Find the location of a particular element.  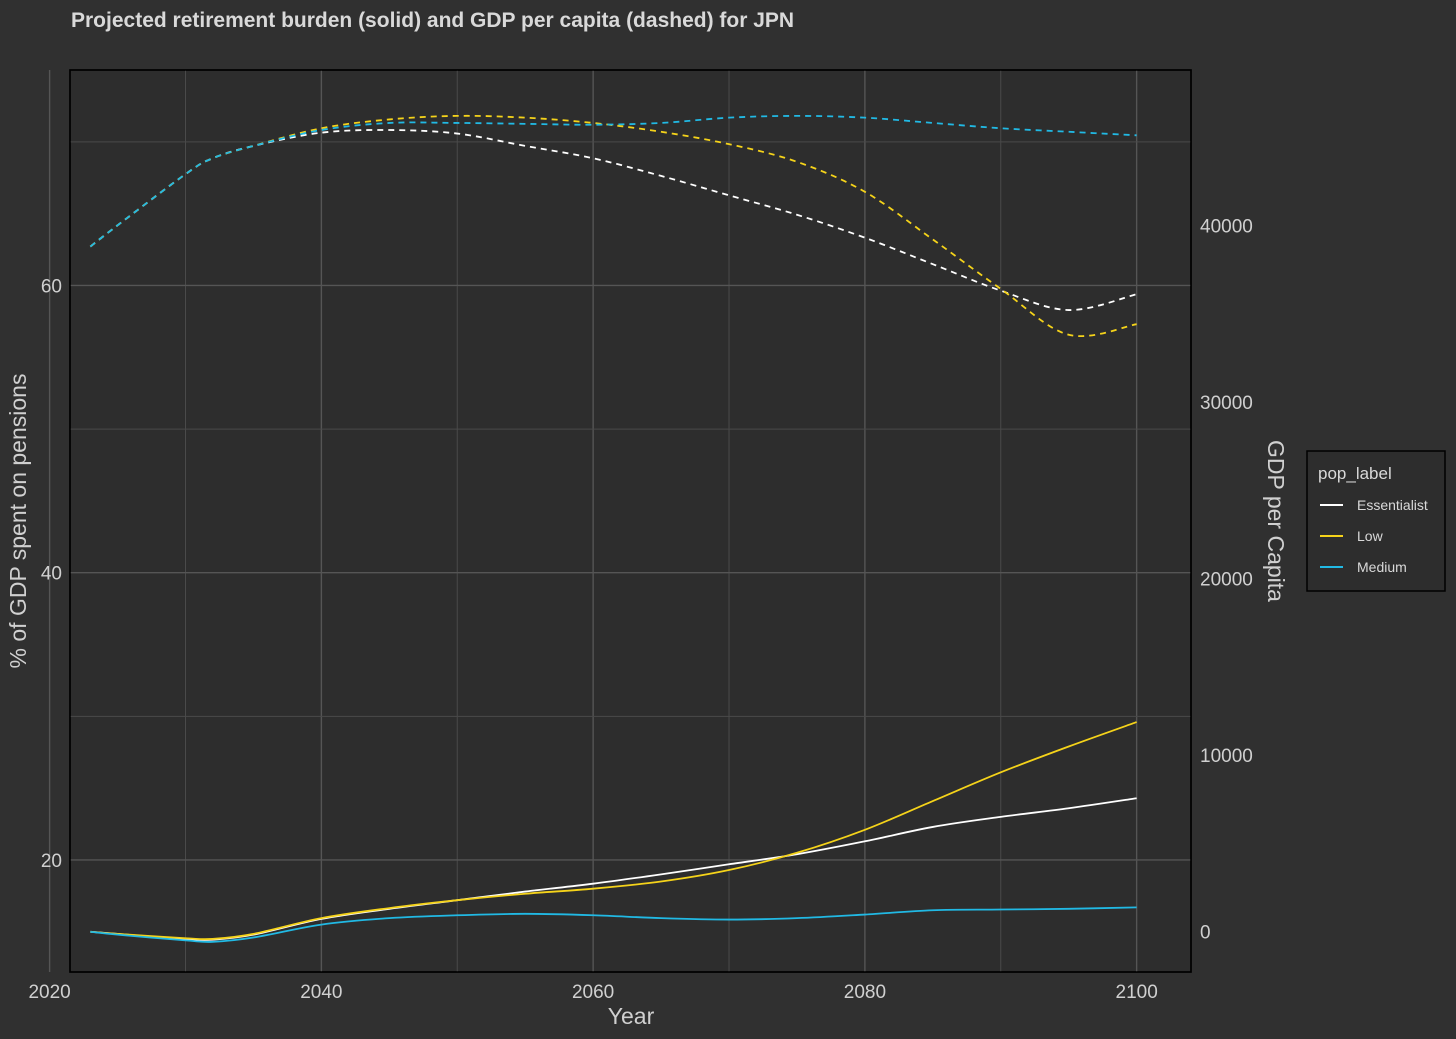

gdp-line-essentialist is located at coordinates (613, 220).